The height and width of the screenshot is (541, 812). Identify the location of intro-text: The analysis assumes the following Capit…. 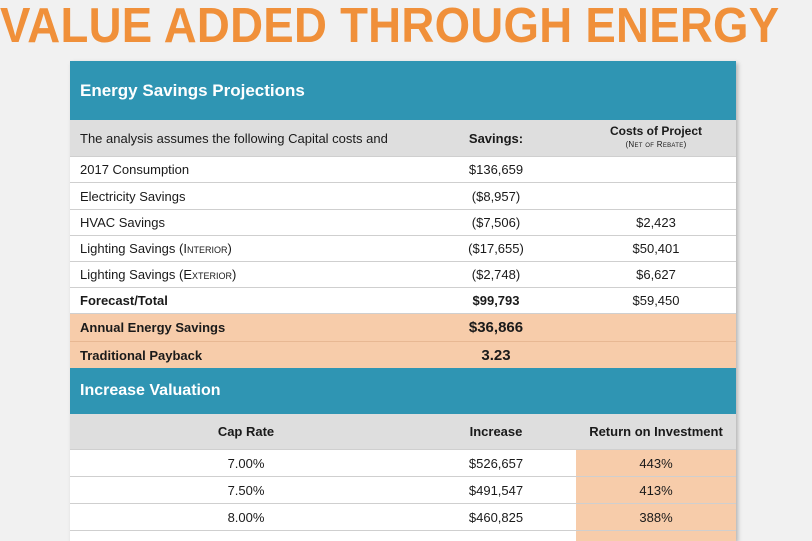
(234, 138).